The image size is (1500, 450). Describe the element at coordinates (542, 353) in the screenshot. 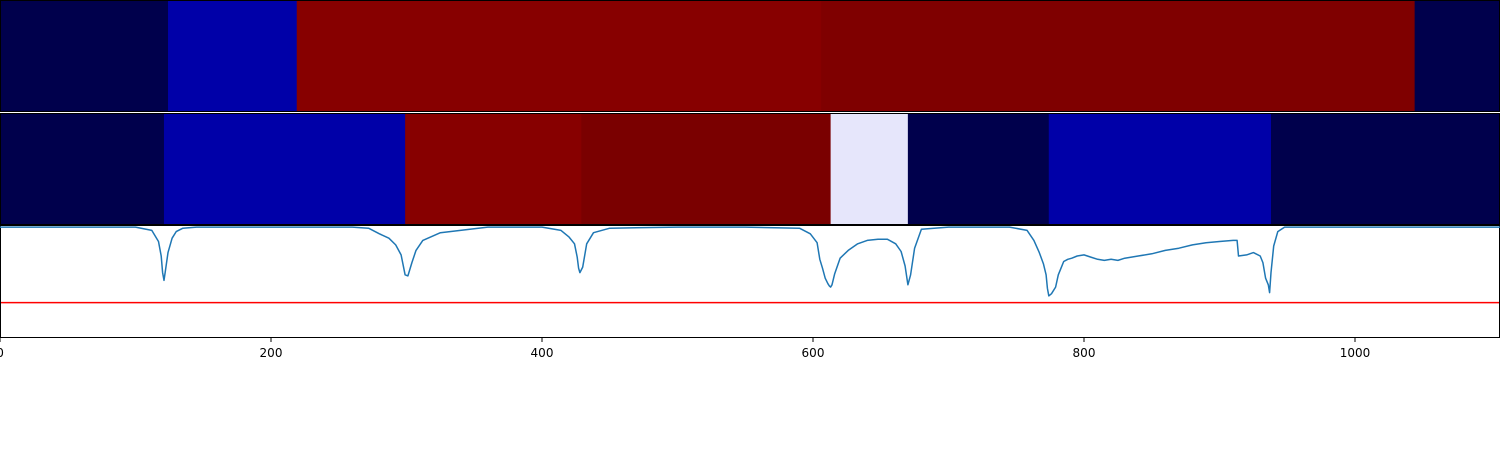

I see `x-tick-label: 400` at that location.